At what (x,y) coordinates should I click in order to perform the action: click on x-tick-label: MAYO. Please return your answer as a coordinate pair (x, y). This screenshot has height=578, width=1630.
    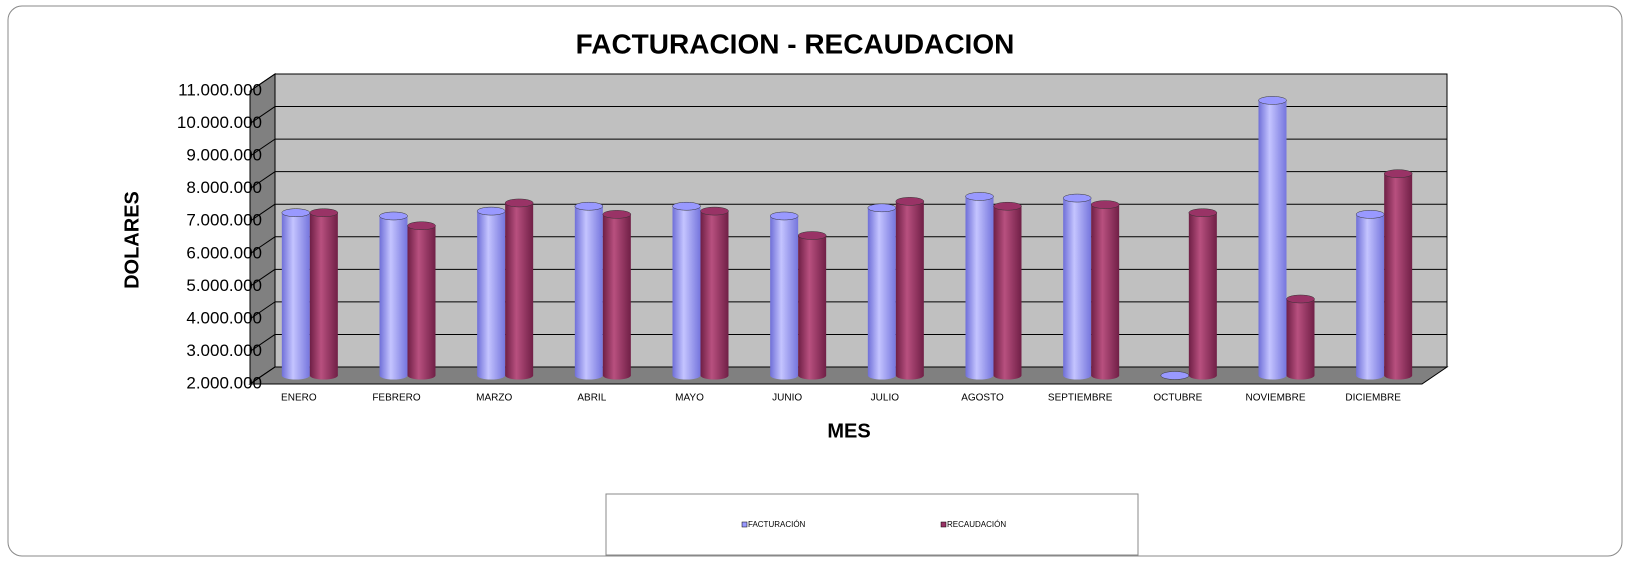
    Looking at the image, I should click on (689, 398).